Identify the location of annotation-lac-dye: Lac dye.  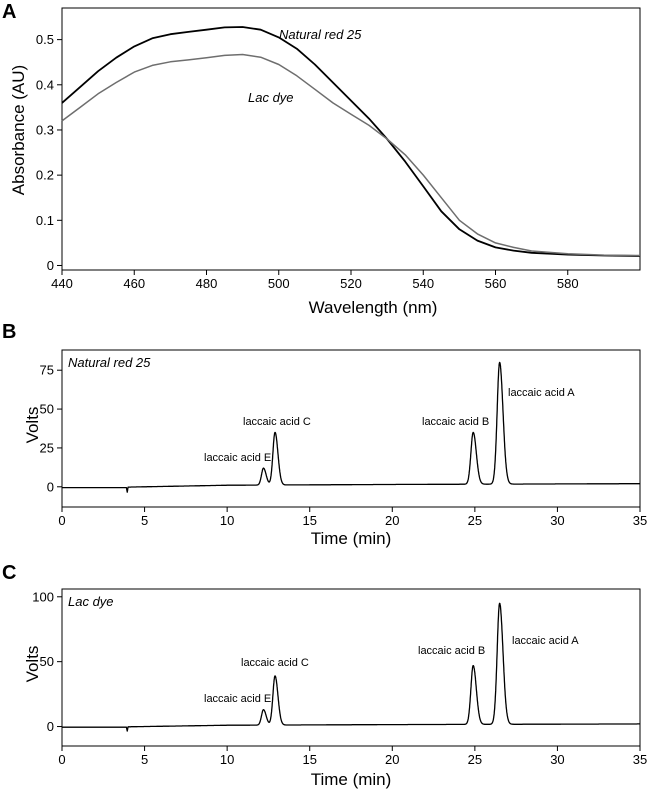
(271, 97).